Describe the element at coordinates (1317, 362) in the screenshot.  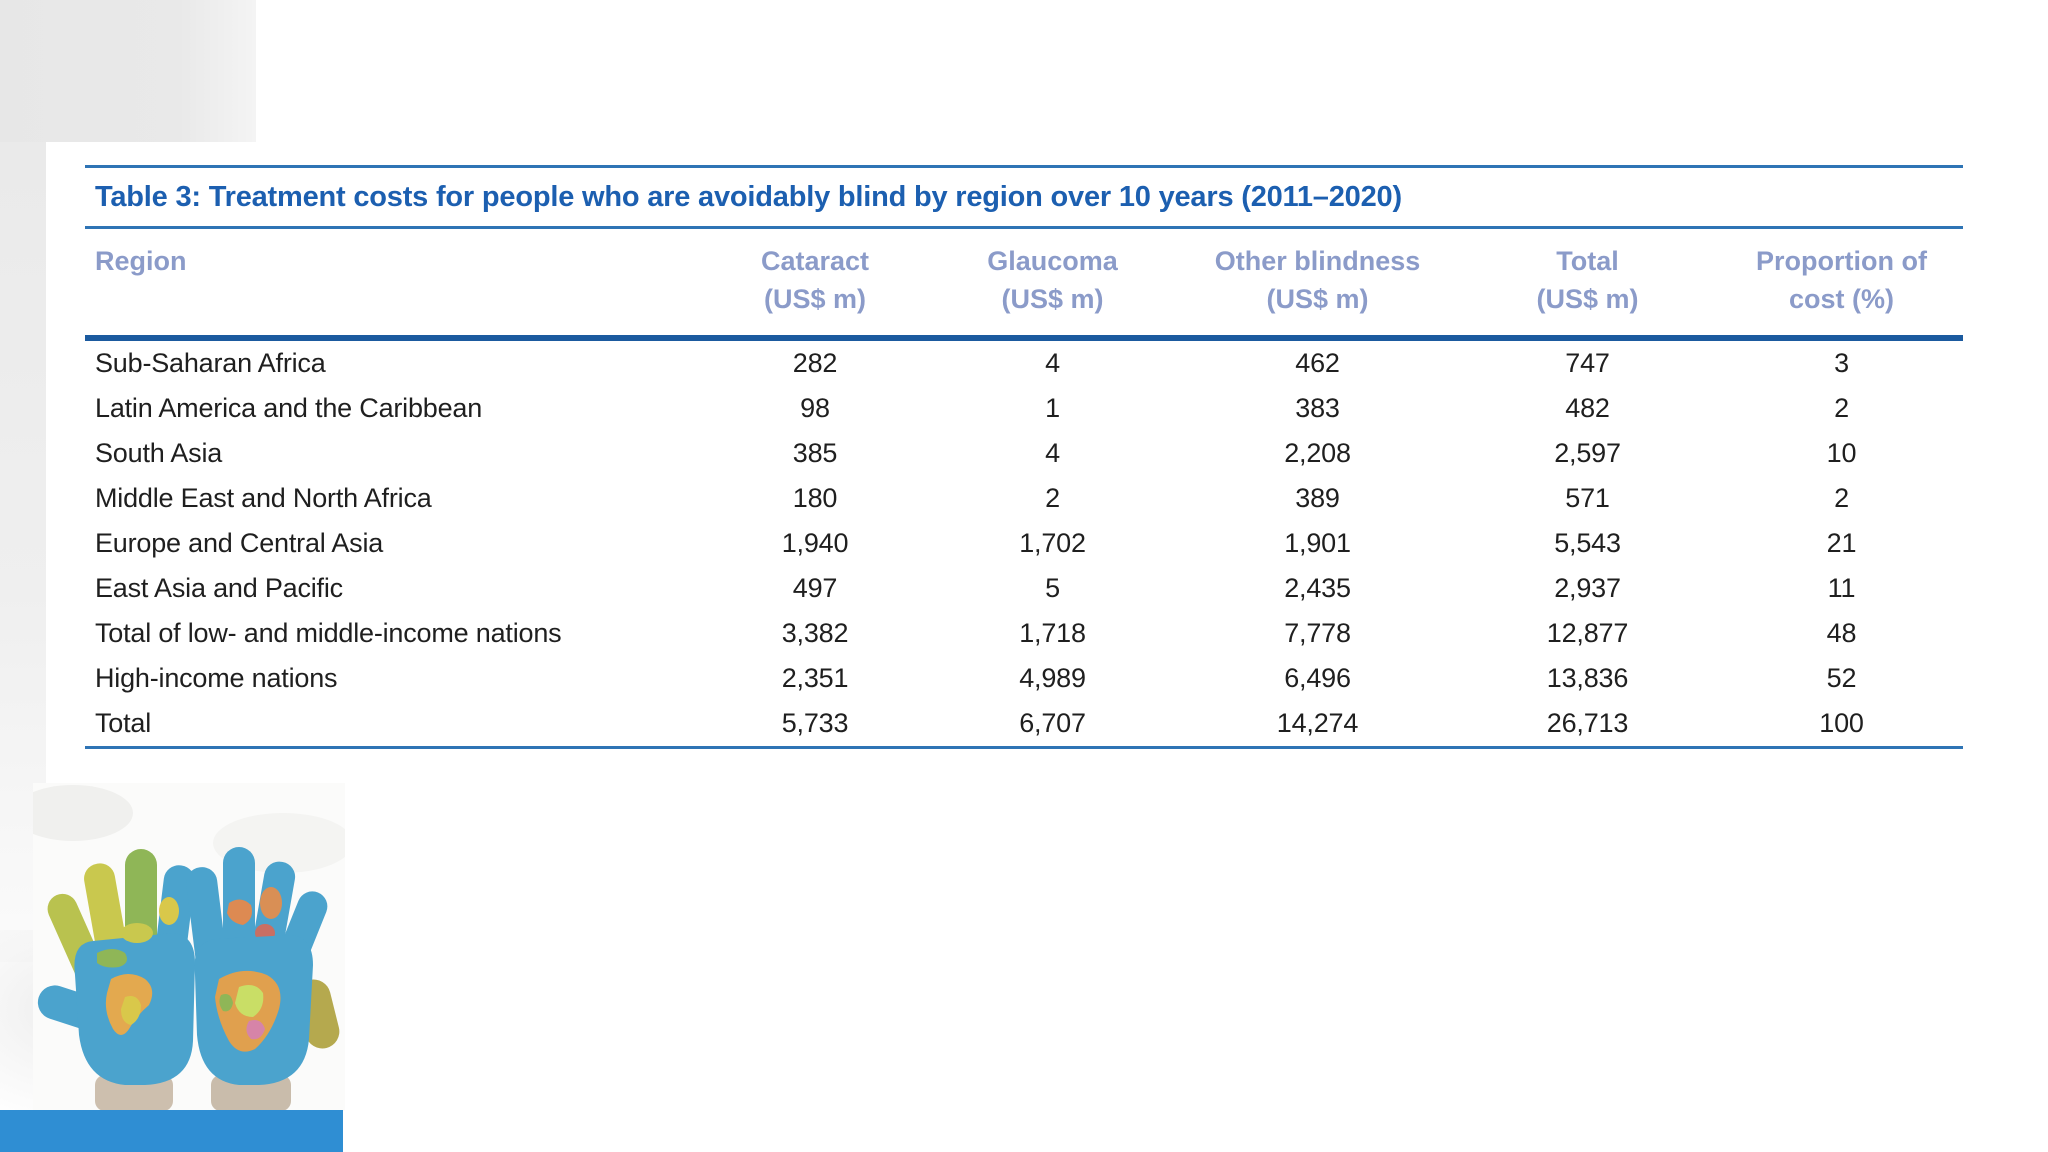
I see `value-cell: 462` at that location.